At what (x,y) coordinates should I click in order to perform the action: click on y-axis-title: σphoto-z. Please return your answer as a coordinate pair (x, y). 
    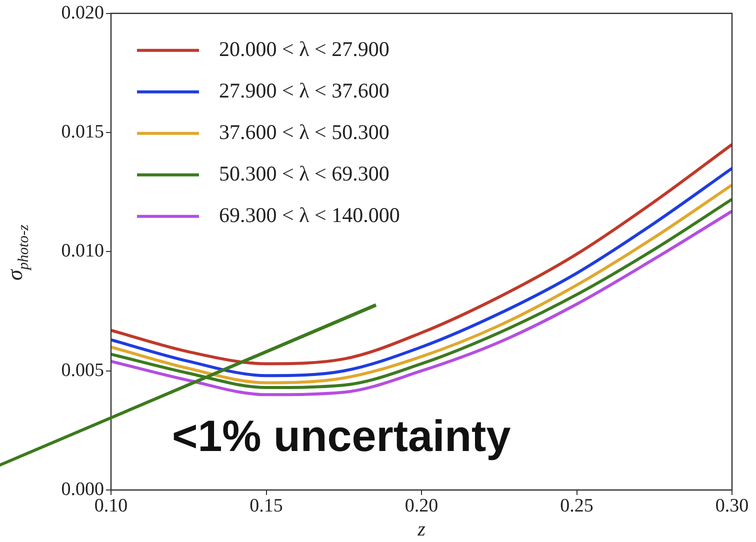
    Looking at the image, I should click on (17, 252).